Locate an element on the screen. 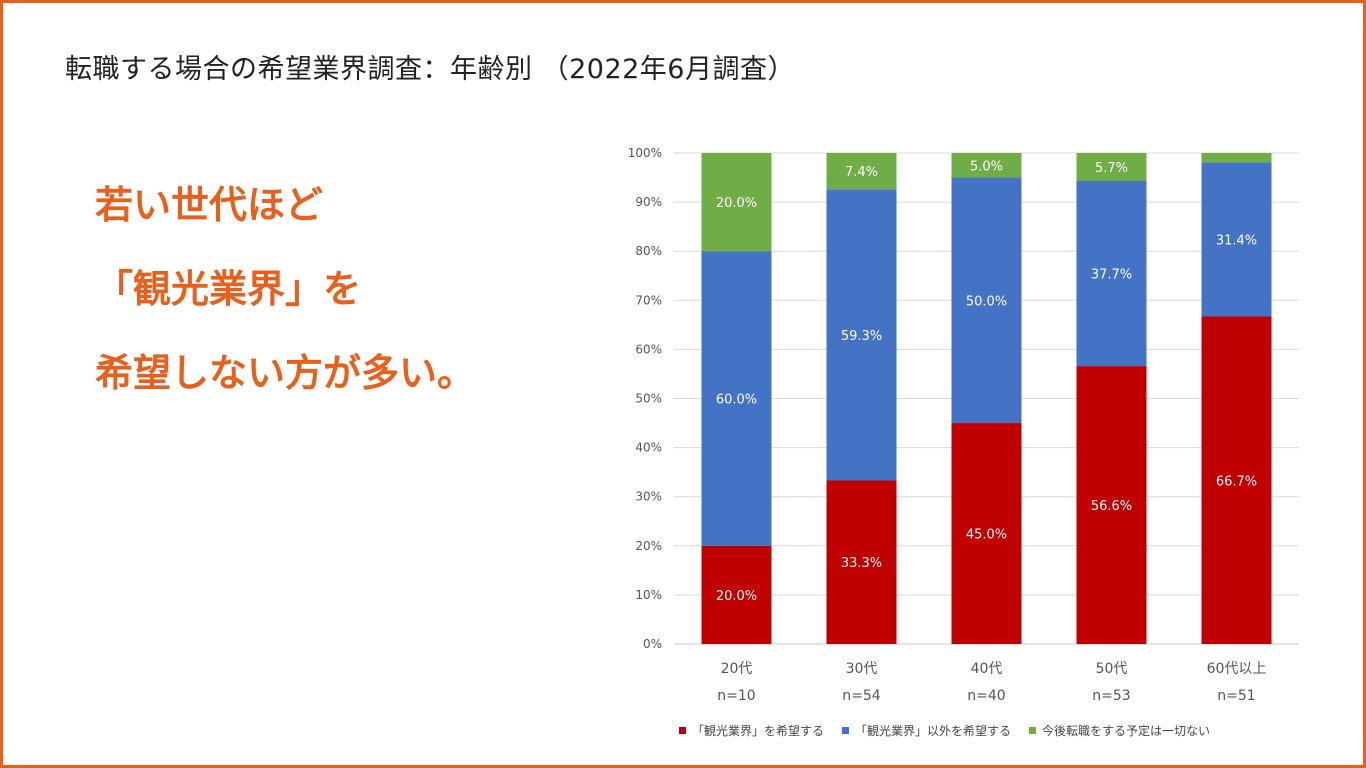  y-tick-label: 70% is located at coordinates (648, 300).